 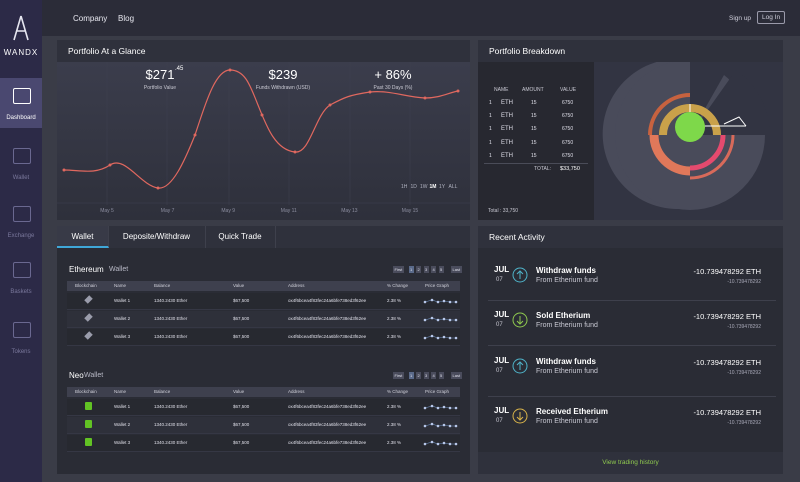 I want to click on signup-link: Sign up, so click(x=740, y=18).